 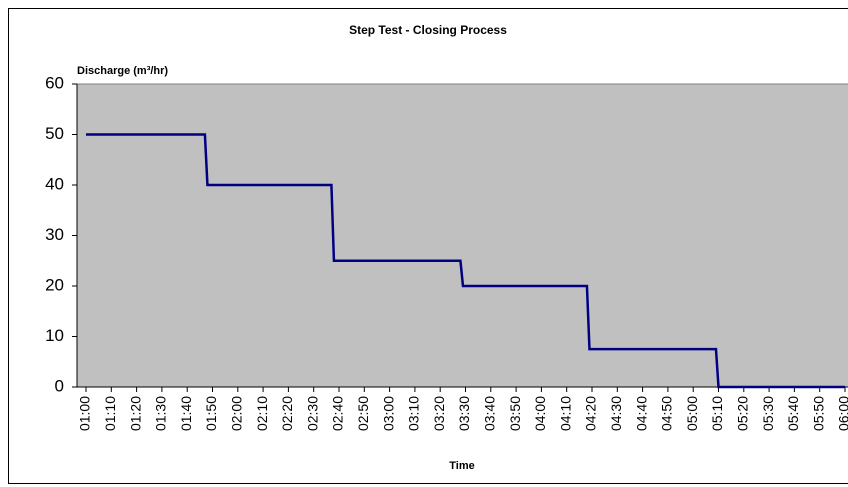 I want to click on x-tick-label: 03:20, so click(x=439, y=413).